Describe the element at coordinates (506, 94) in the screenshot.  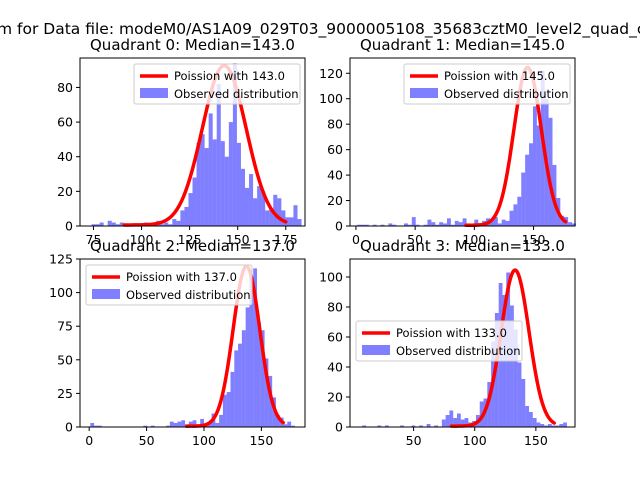
I see `quadrant-1-legend-observed-label: Observed distribution` at that location.